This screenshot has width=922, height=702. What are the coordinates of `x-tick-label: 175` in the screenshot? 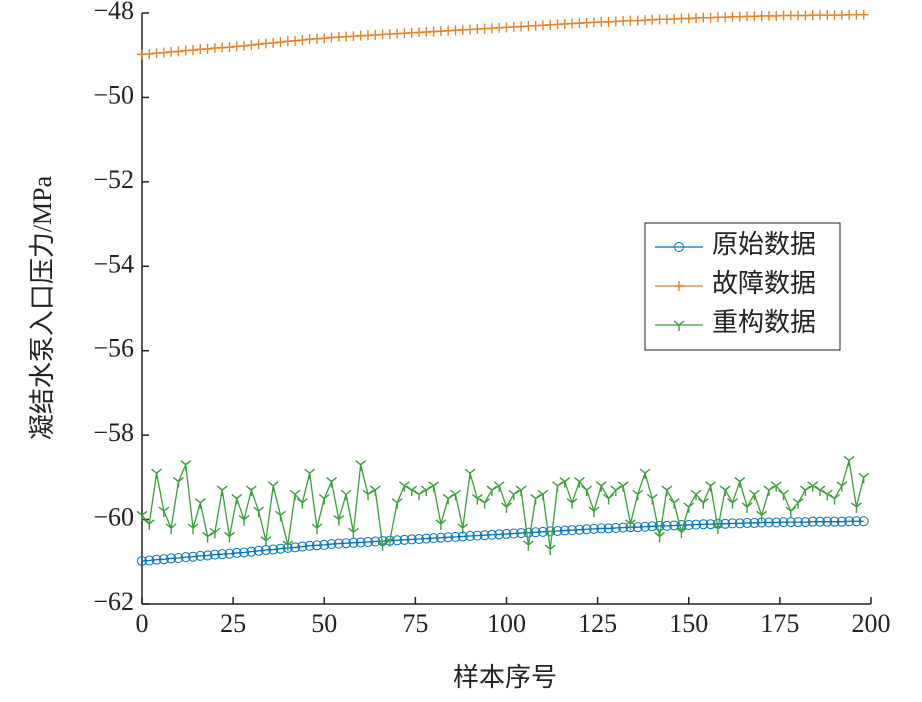 It's located at (779, 623).